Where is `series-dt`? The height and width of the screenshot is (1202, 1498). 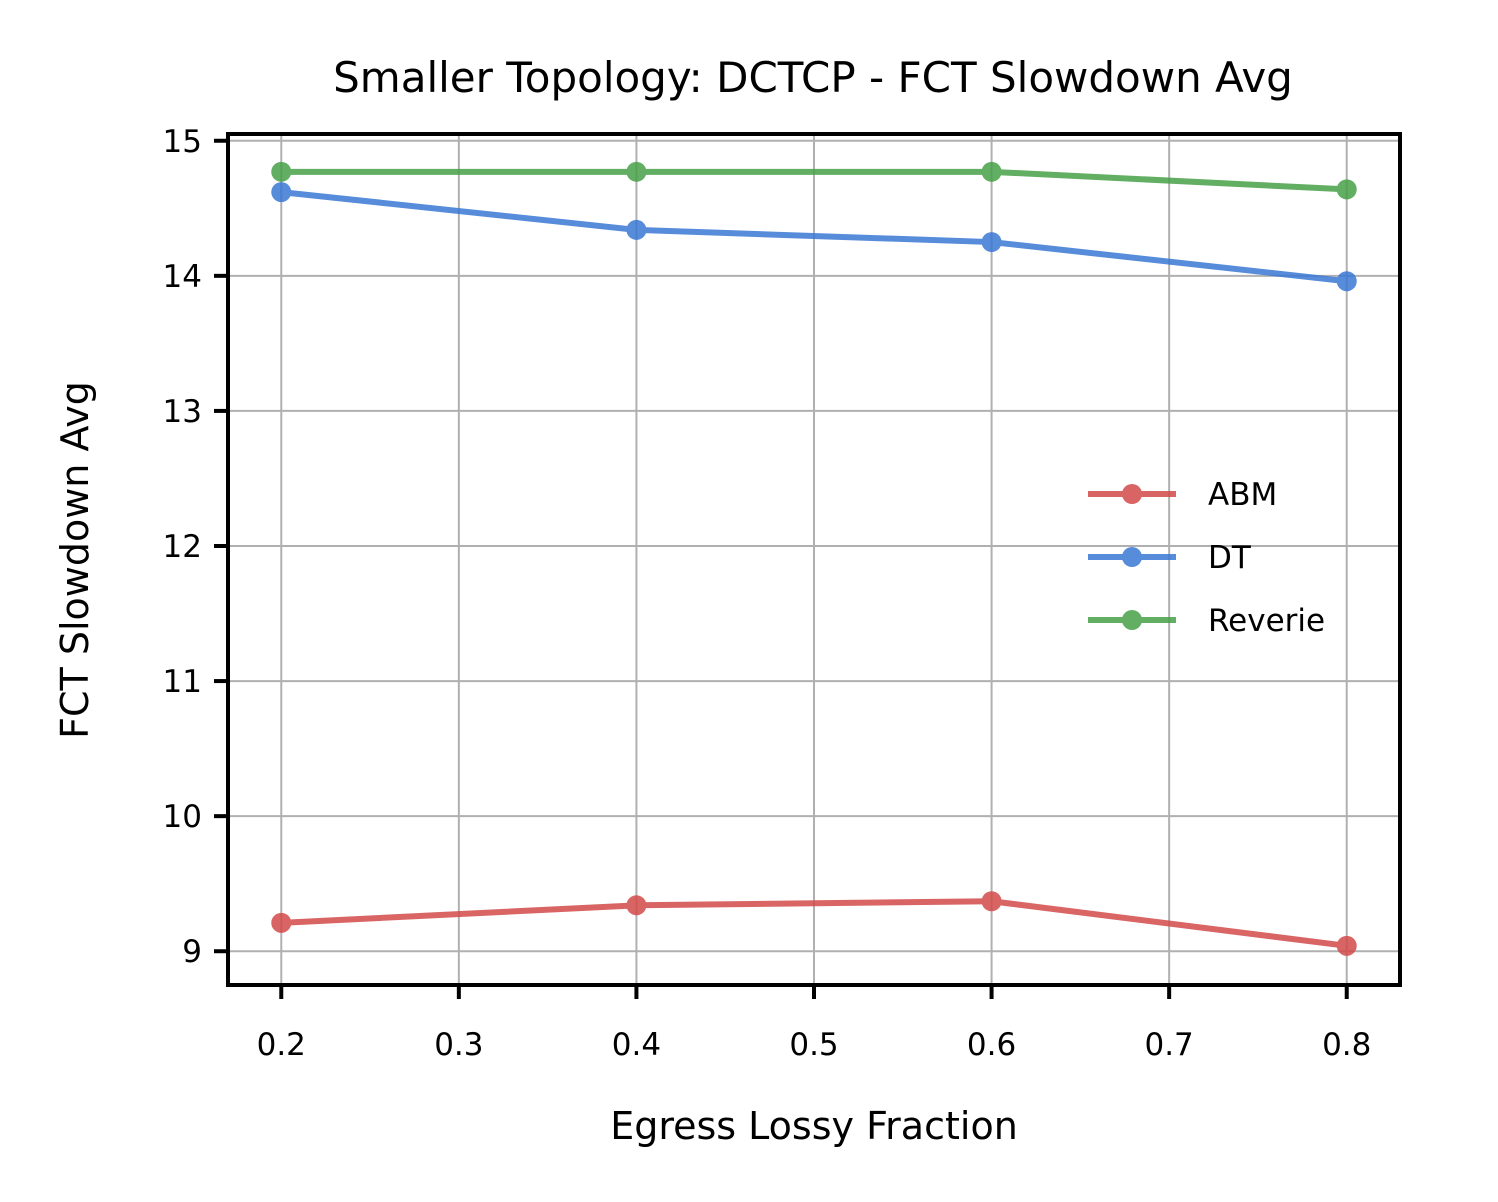 series-dt is located at coordinates (814, 237).